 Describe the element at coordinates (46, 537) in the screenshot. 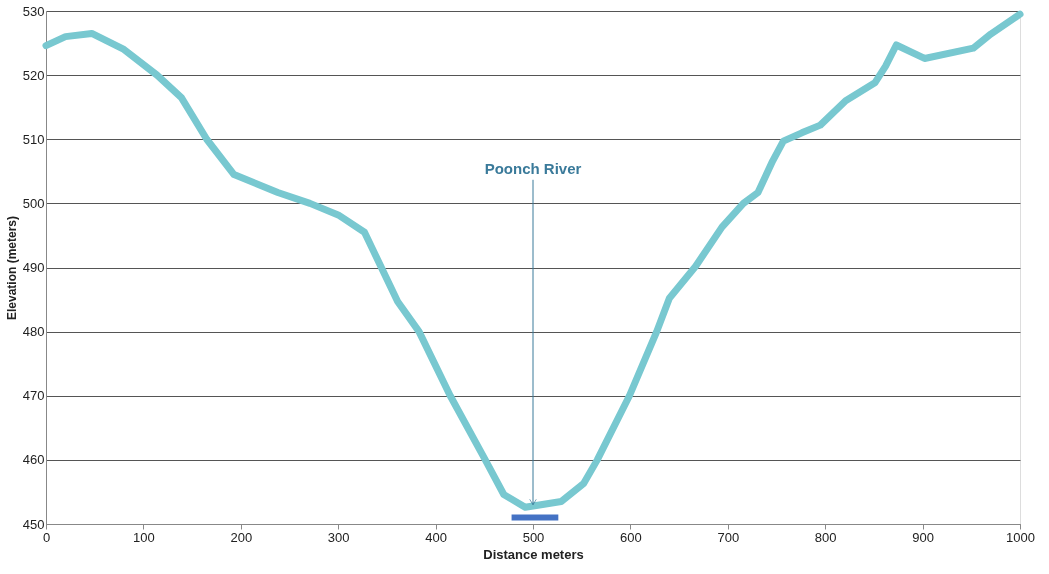

I see `x-tick-label: 0` at that location.